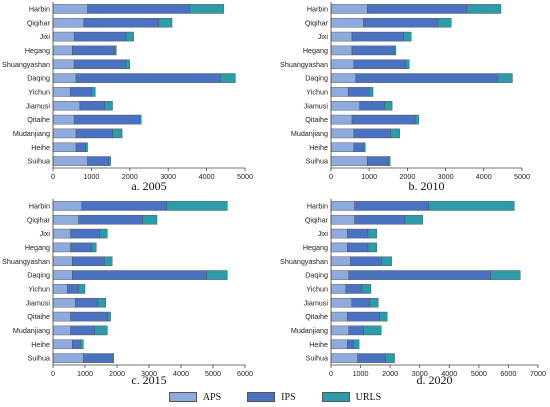 The height and width of the screenshot is (407, 550). What do you see at coordinates (212, 397) in the screenshot?
I see `legend-label-aps: APS` at bounding box center [212, 397].